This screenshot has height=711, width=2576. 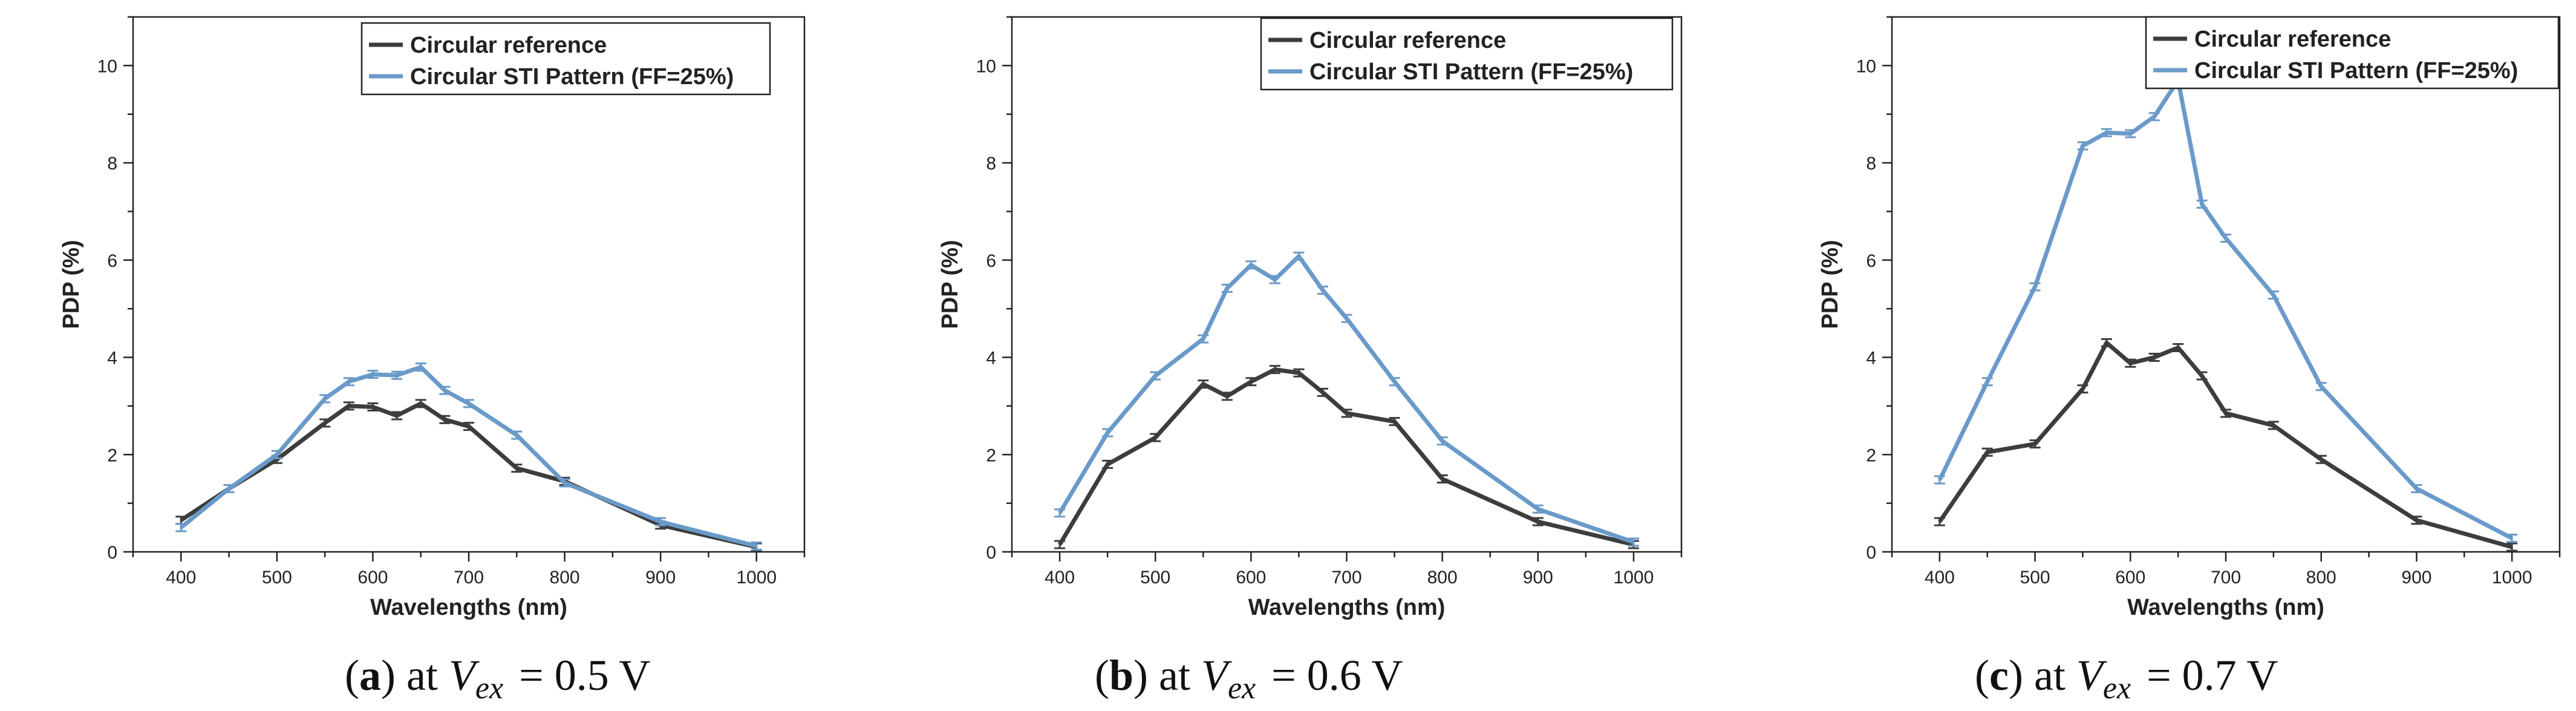 I want to click on series-line-circular-sti, so click(x=1346, y=399).